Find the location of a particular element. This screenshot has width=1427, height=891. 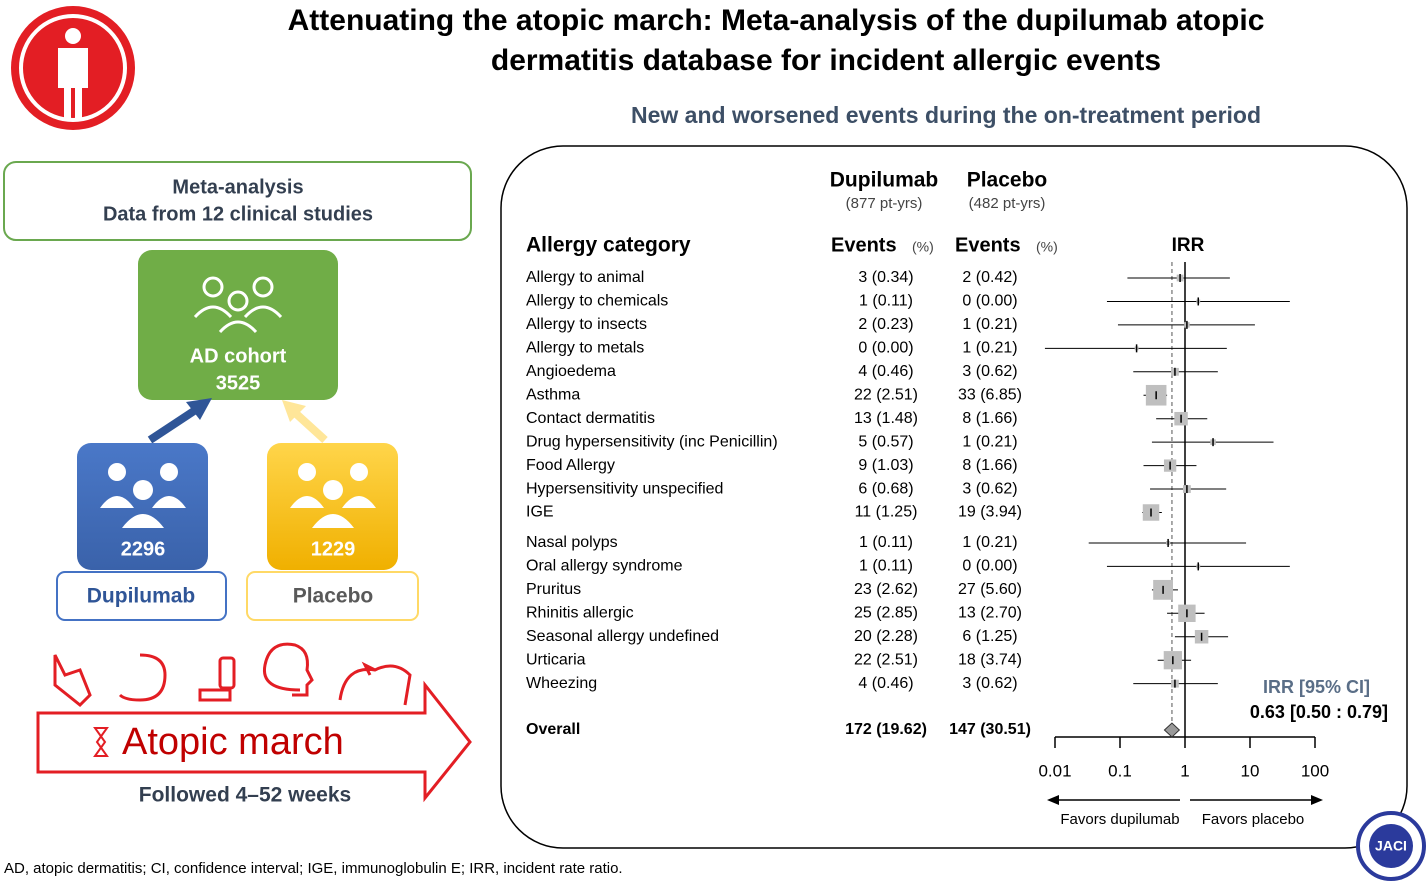

category-label: IGE is located at coordinates (540, 512).